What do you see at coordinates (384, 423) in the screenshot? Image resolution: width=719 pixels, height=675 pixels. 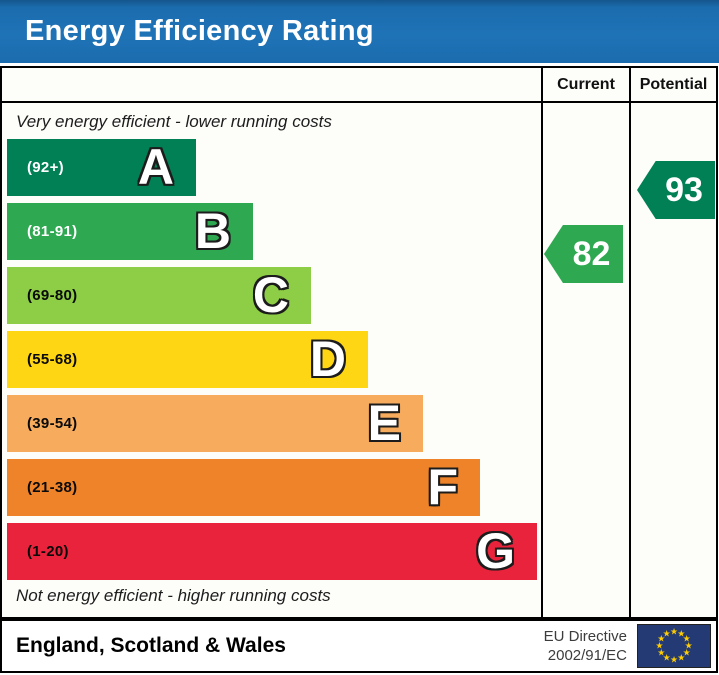 I see `band-letter: E` at bounding box center [384, 423].